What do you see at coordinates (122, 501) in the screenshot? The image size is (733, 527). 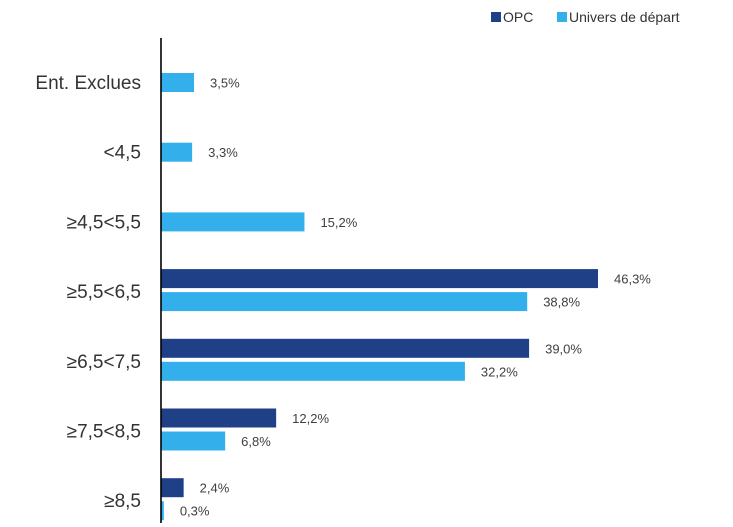 I see `category-label-6: ≥8,5` at bounding box center [122, 501].